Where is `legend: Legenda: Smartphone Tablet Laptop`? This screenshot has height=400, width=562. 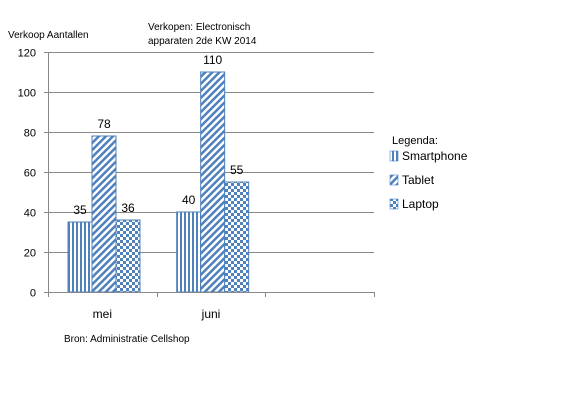
legend: Legenda: Smartphone Tablet Laptop is located at coordinates (428, 173).